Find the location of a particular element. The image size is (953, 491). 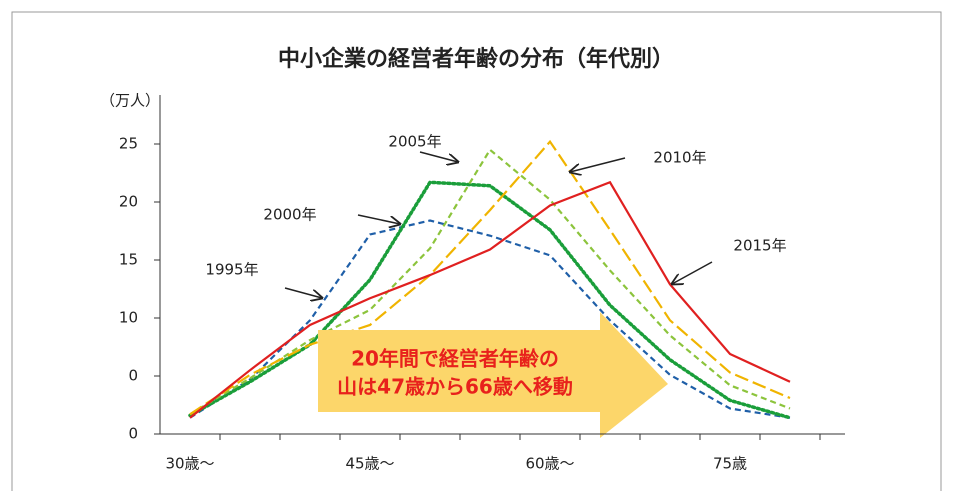

series-label: 2005年 is located at coordinates (414, 142).